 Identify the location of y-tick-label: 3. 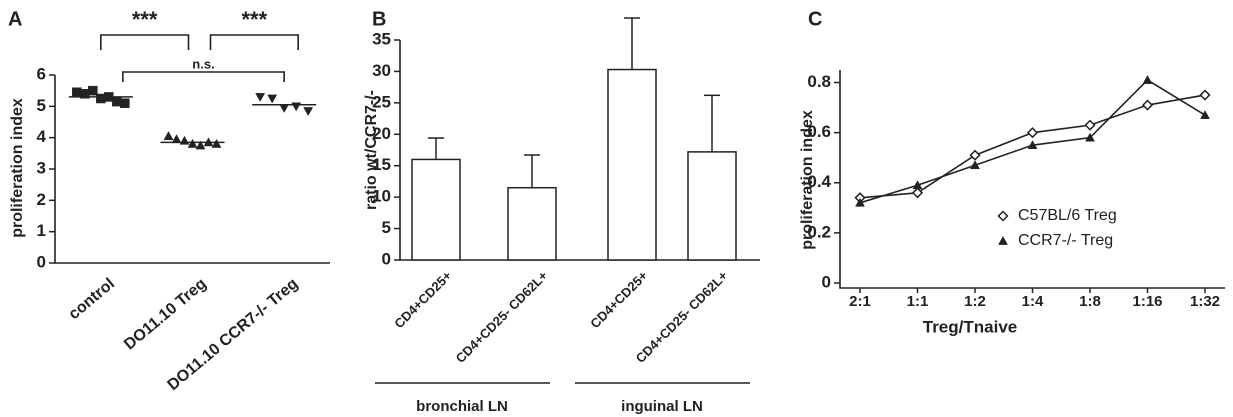
(41, 167).